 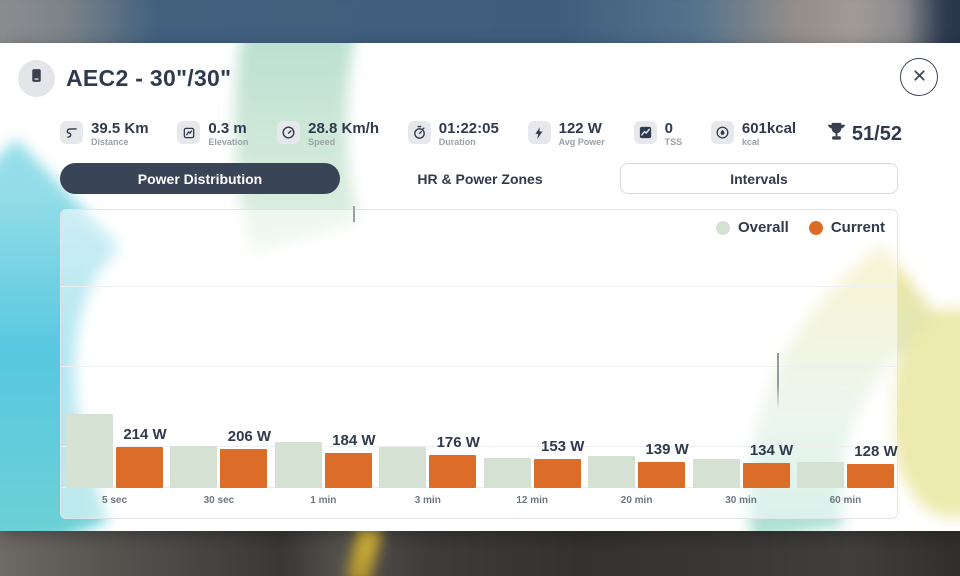 I want to click on stat-label: Elevation, so click(x=228, y=142).